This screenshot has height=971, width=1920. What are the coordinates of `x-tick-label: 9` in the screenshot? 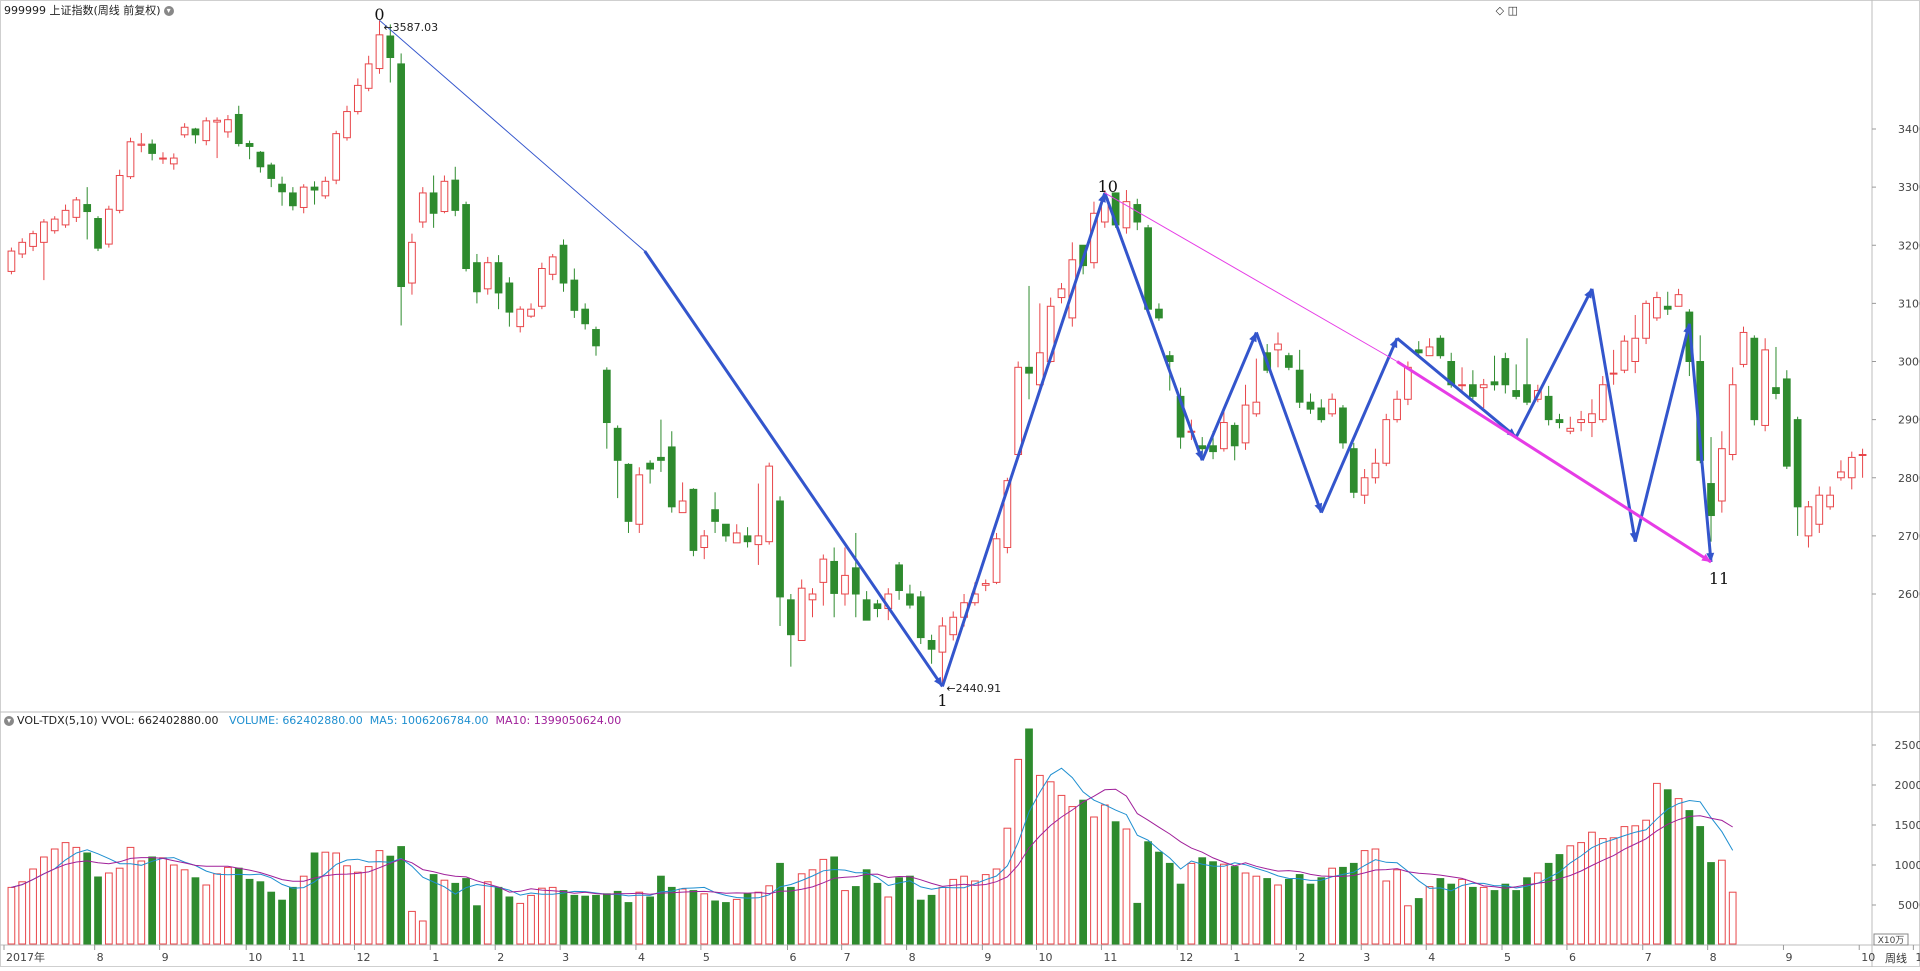 It's located at (987, 957).